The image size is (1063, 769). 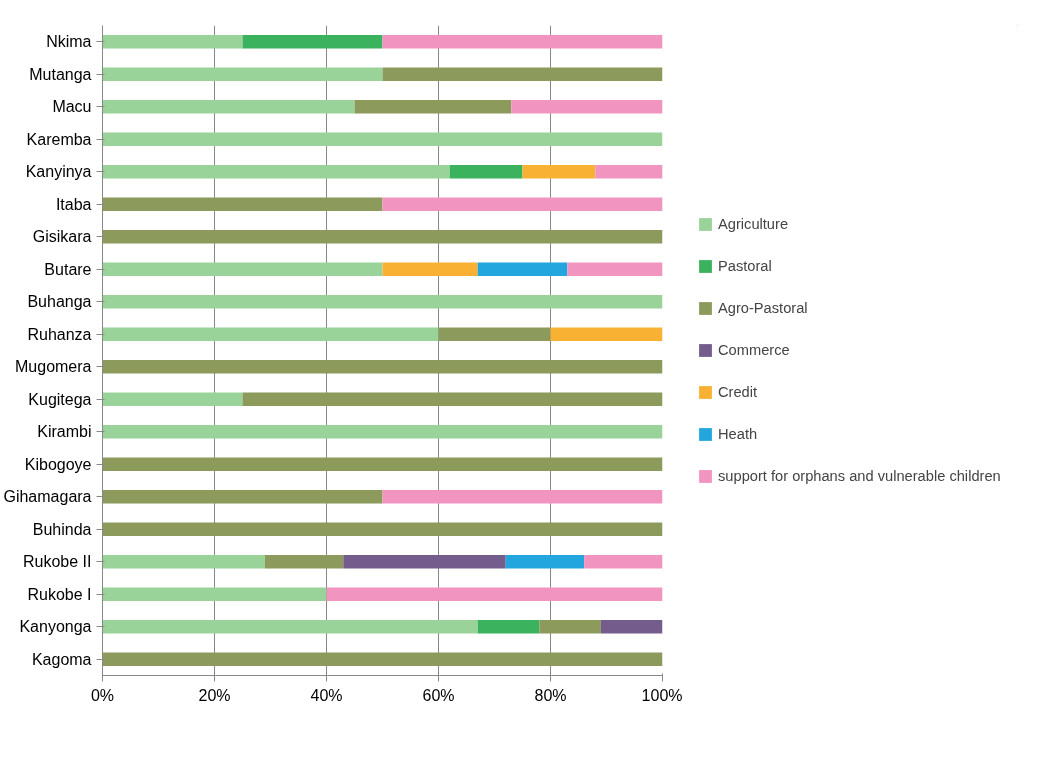 What do you see at coordinates (60, 74) in the screenshot?
I see `y-tick-label: Mutanga` at bounding box center [60, 74].